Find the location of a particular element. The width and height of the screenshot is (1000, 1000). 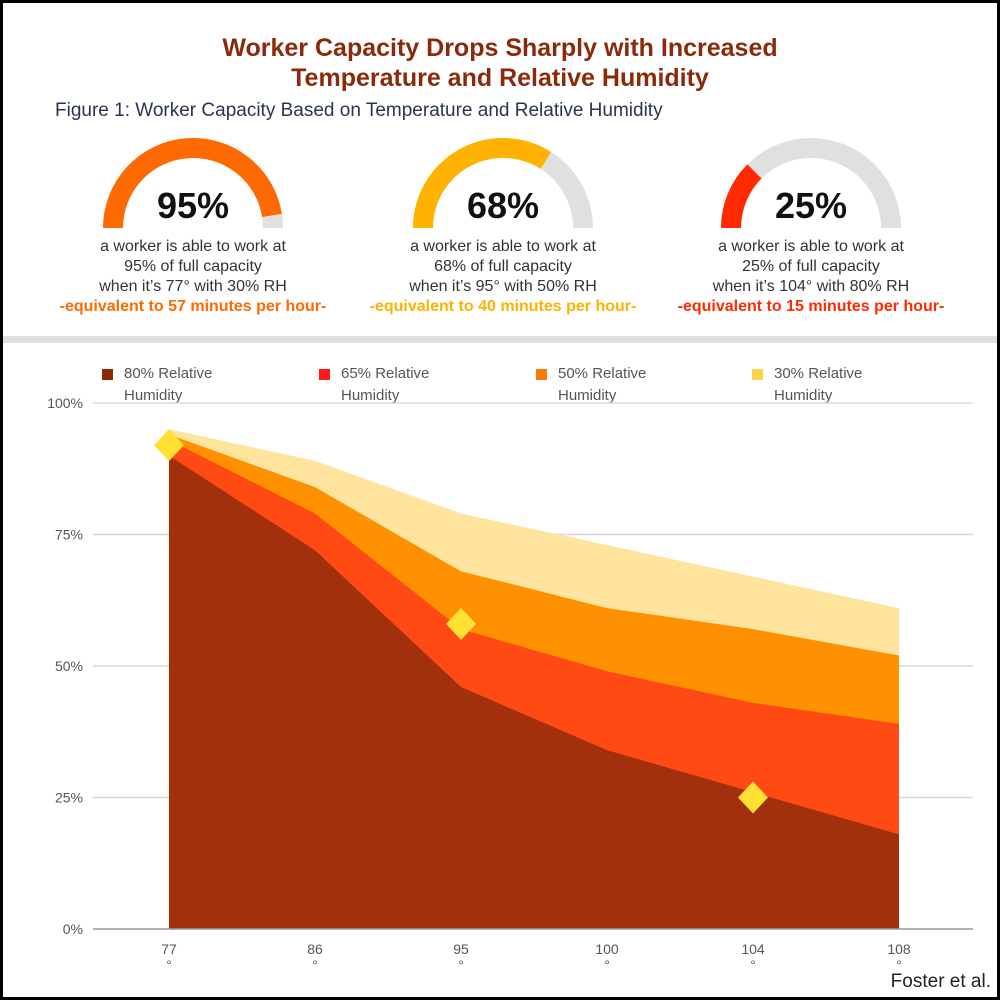

gauge-value: 68% is located at coordinates (503, 205).